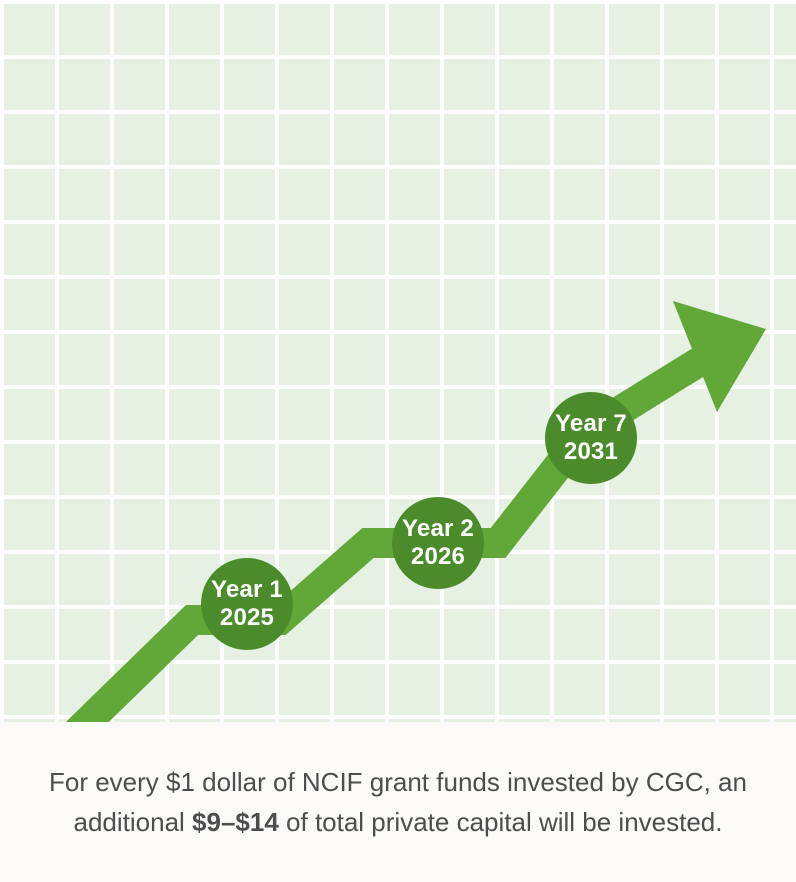  I want to click on milestone-label: Year 7, so click(591, 423).